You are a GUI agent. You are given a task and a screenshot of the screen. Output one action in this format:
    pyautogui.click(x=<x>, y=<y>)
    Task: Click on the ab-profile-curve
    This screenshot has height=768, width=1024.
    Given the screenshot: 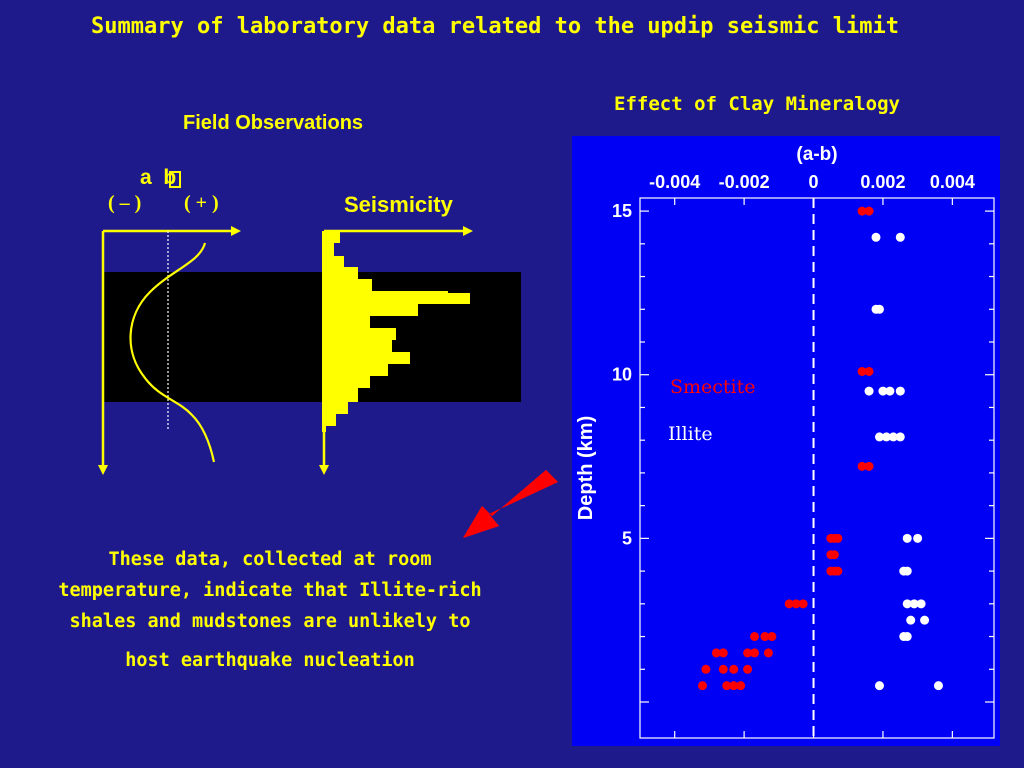 What is the action you would take?
    pyautogui.click(x=172, y=352)
    